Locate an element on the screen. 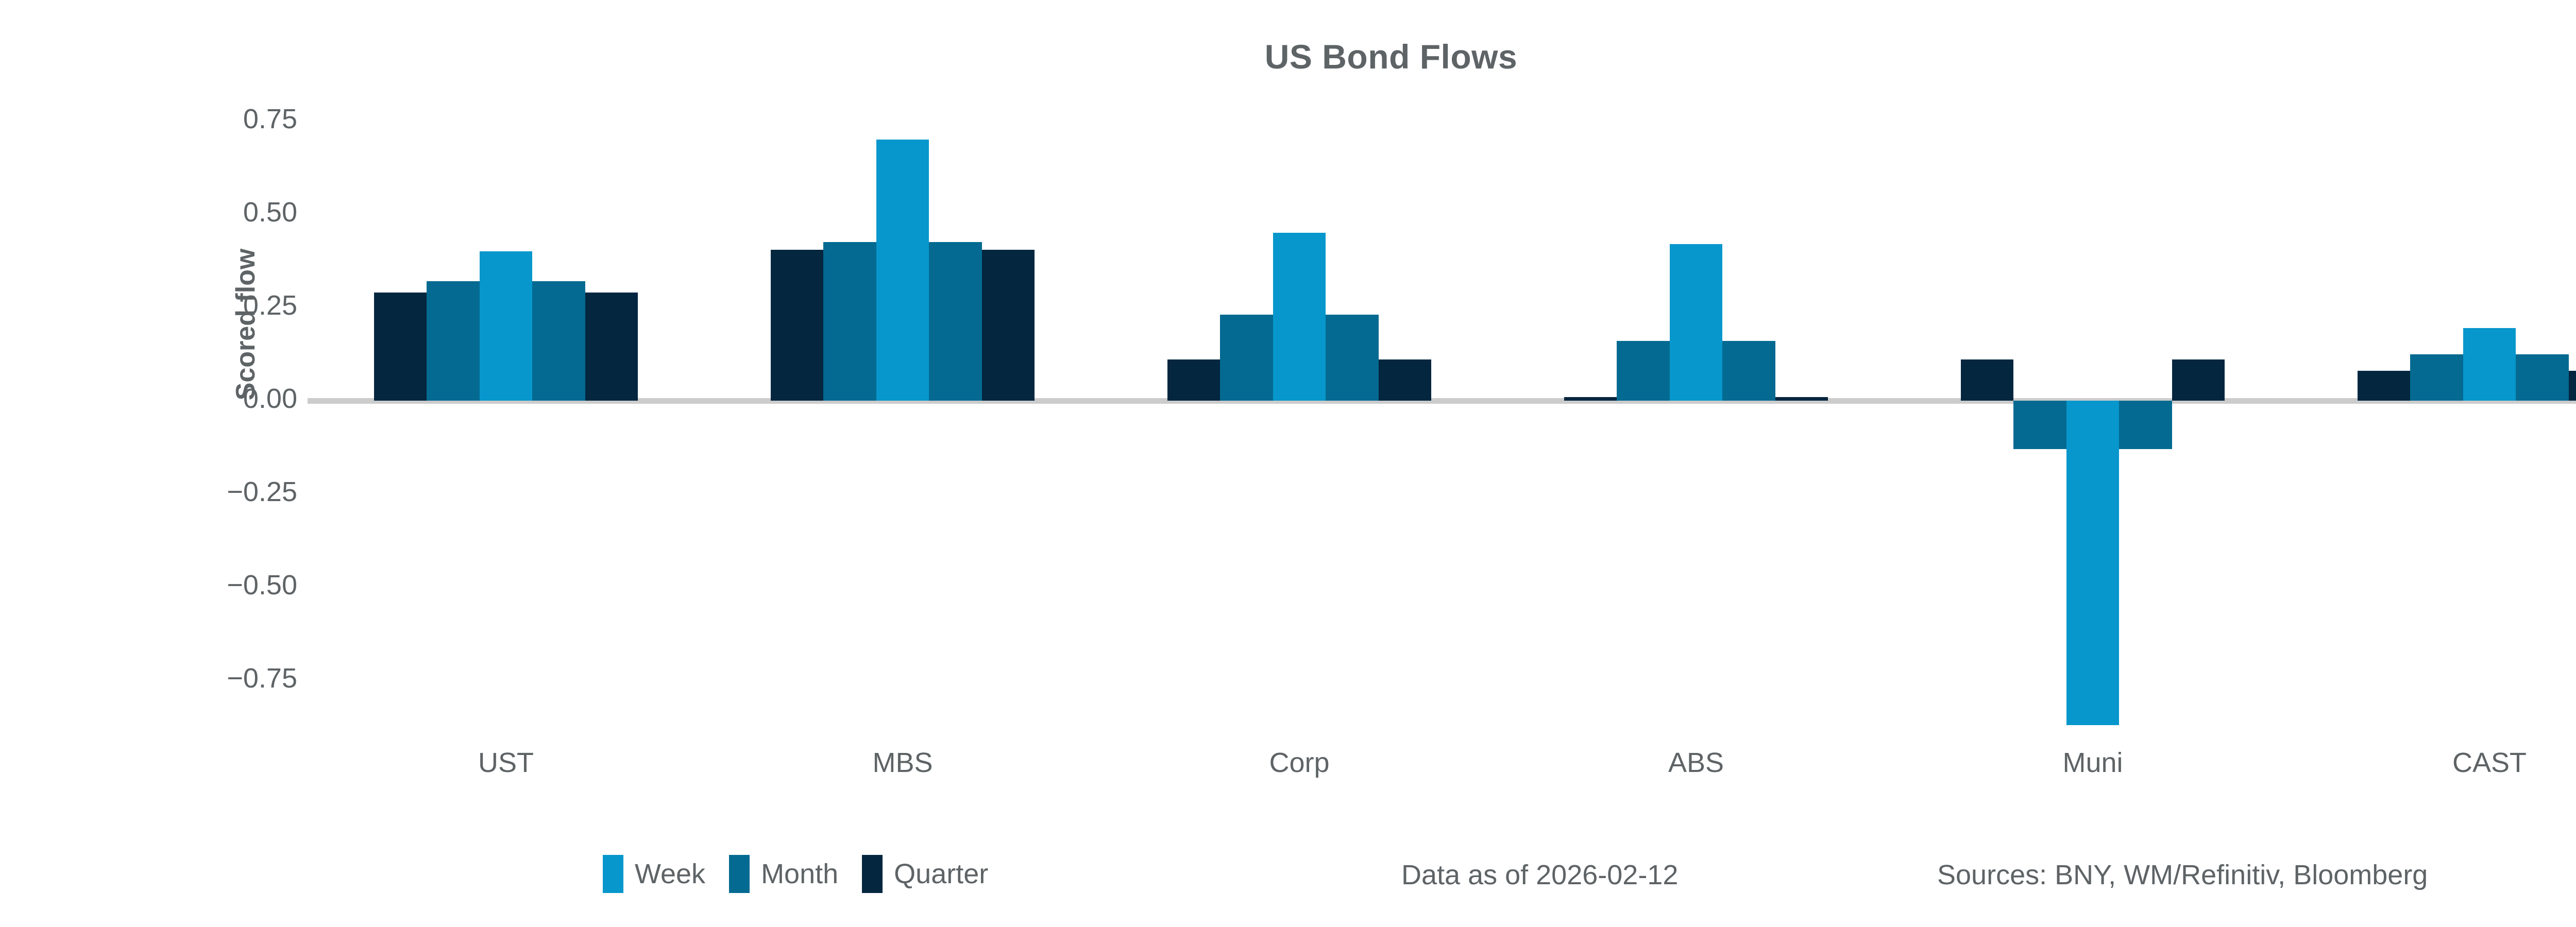 This screenshot has width=2576, height=927. bar-group-corp: Corp is located at coordinates (1299, 440).